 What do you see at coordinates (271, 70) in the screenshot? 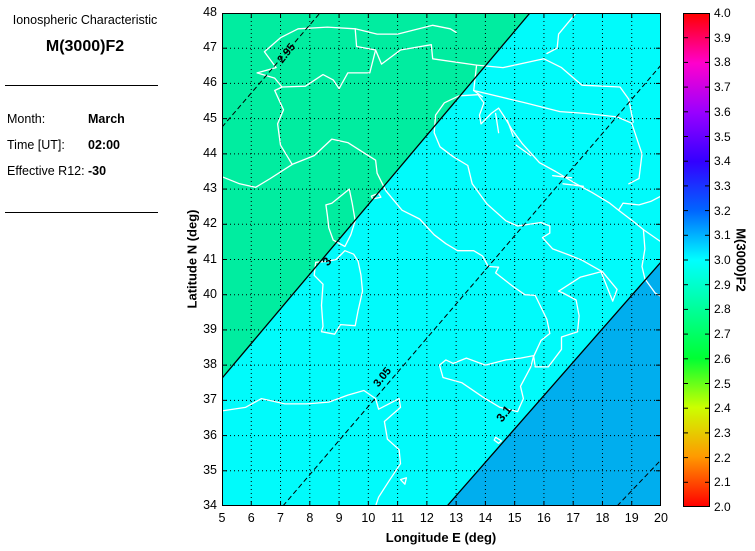
I see `contour-line-2.95` at bounding box center [271, 70].